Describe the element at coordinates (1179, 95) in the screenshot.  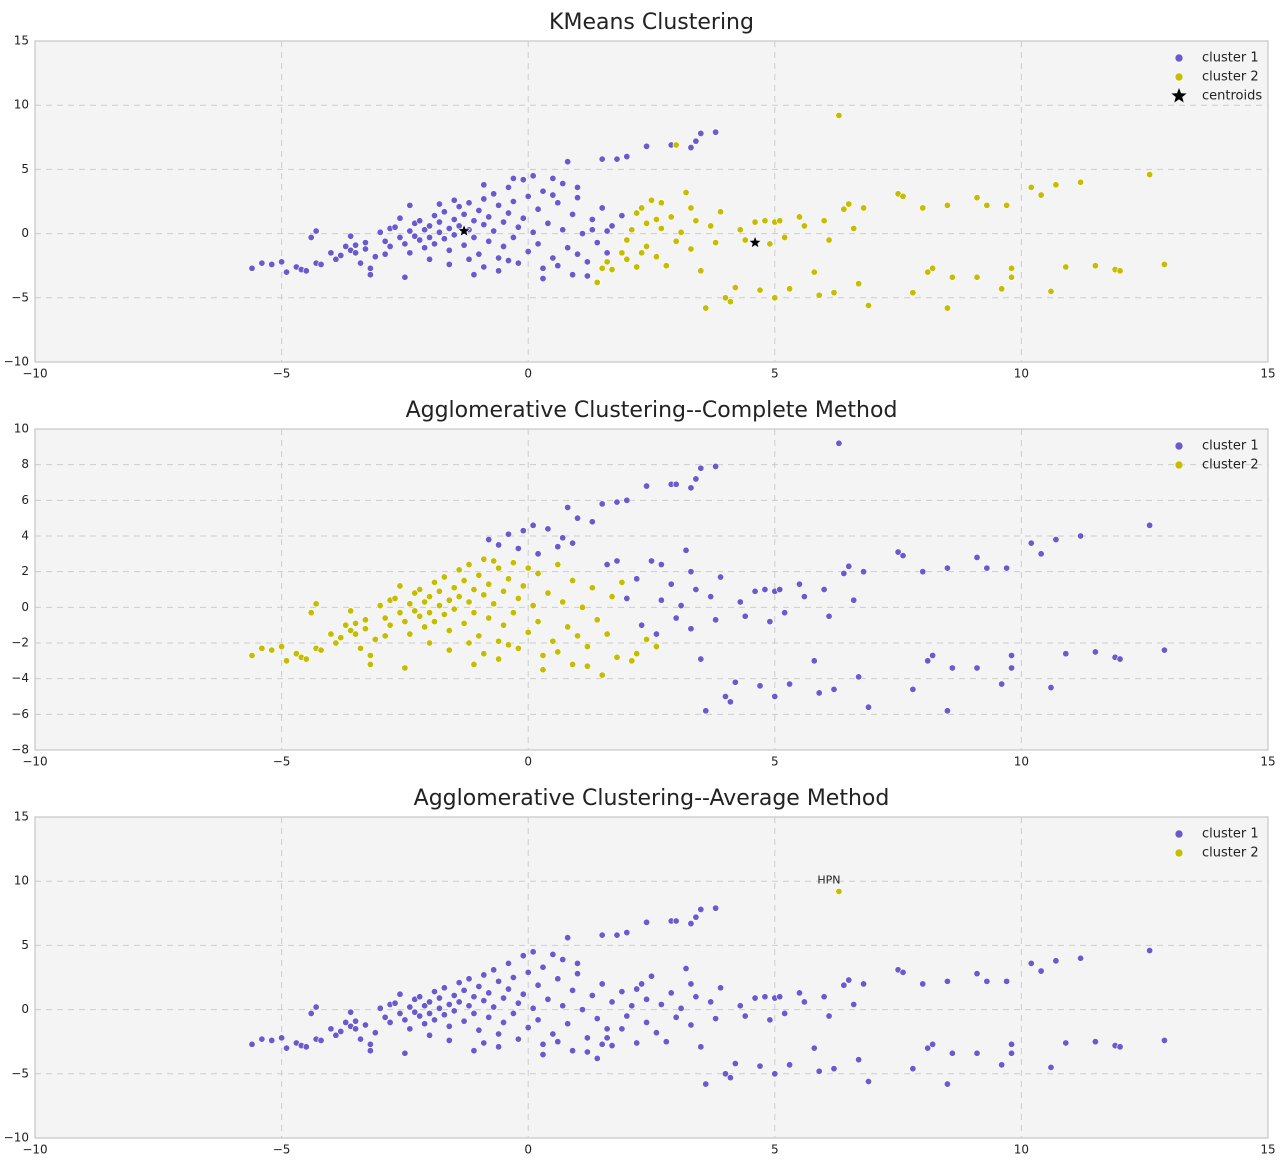
I see `legend-star-icon` at that location.